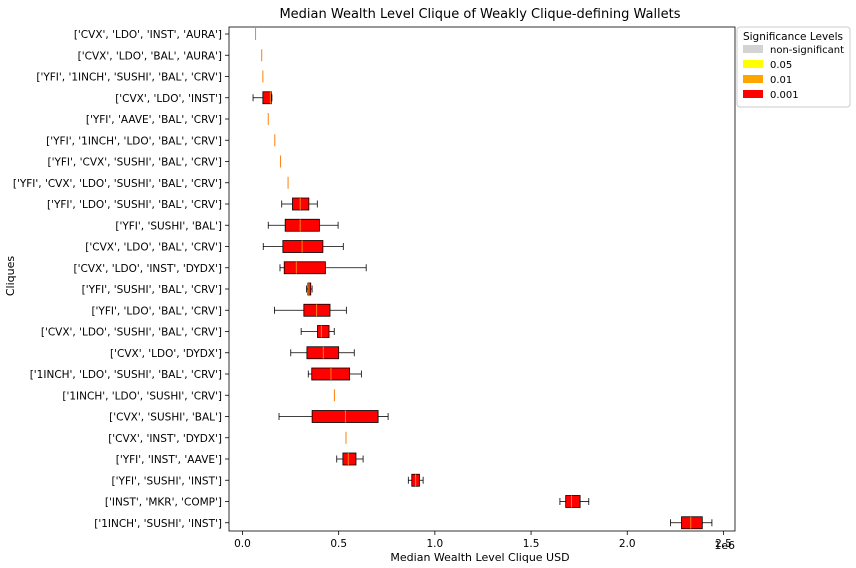 The image size is (856, 568). Describe the element at coordinates (531, 544) in the screenshot. I see `x-tick-label-3: 1.5` at that location.